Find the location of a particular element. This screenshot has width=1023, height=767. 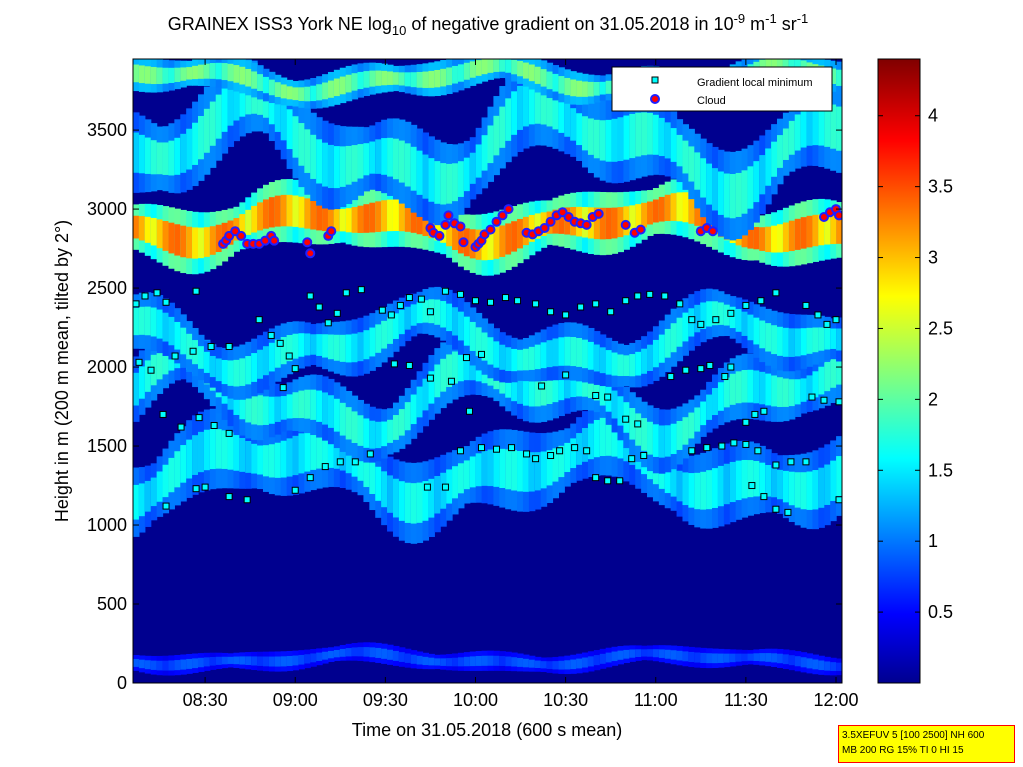

x-tick-label: 08:30 is located at coordinates (205, 700).